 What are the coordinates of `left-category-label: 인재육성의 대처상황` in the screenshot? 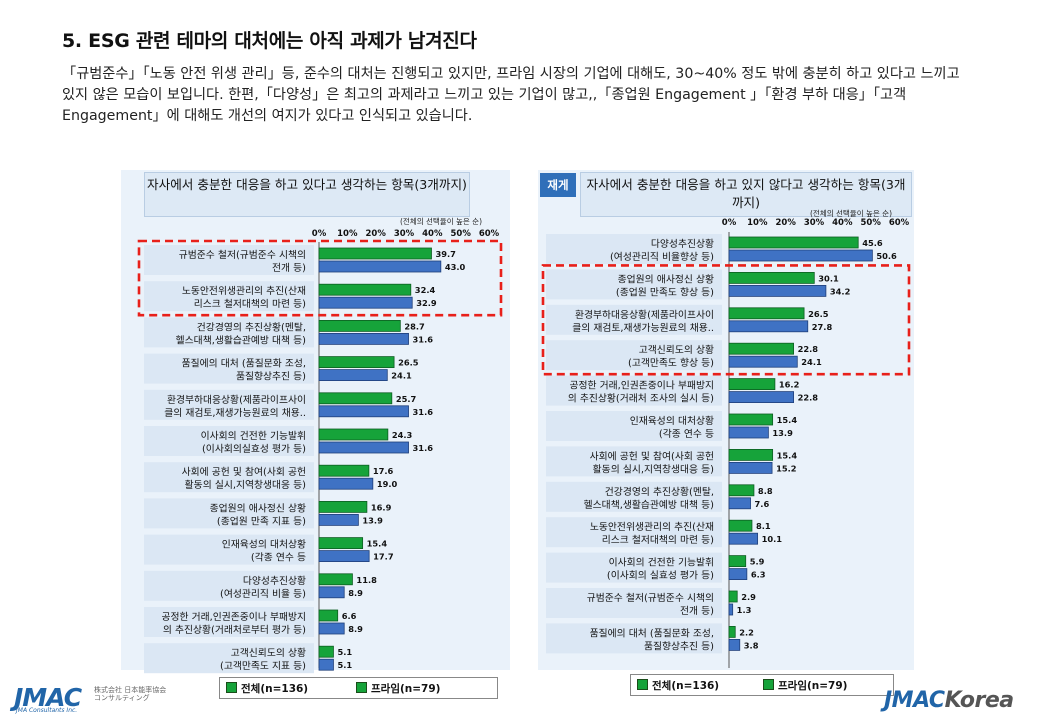 It's located at (264, 545).